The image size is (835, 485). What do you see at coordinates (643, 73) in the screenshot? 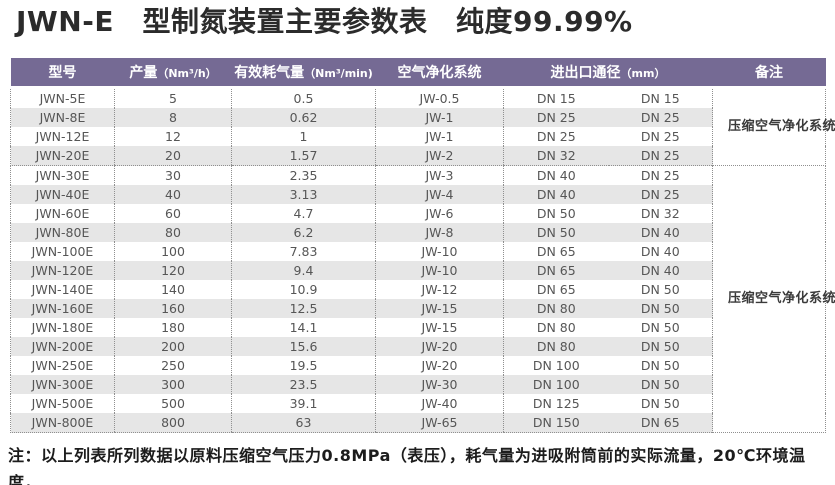
I see `header-port-unit: （mm）` at bounding box center [643, 73].